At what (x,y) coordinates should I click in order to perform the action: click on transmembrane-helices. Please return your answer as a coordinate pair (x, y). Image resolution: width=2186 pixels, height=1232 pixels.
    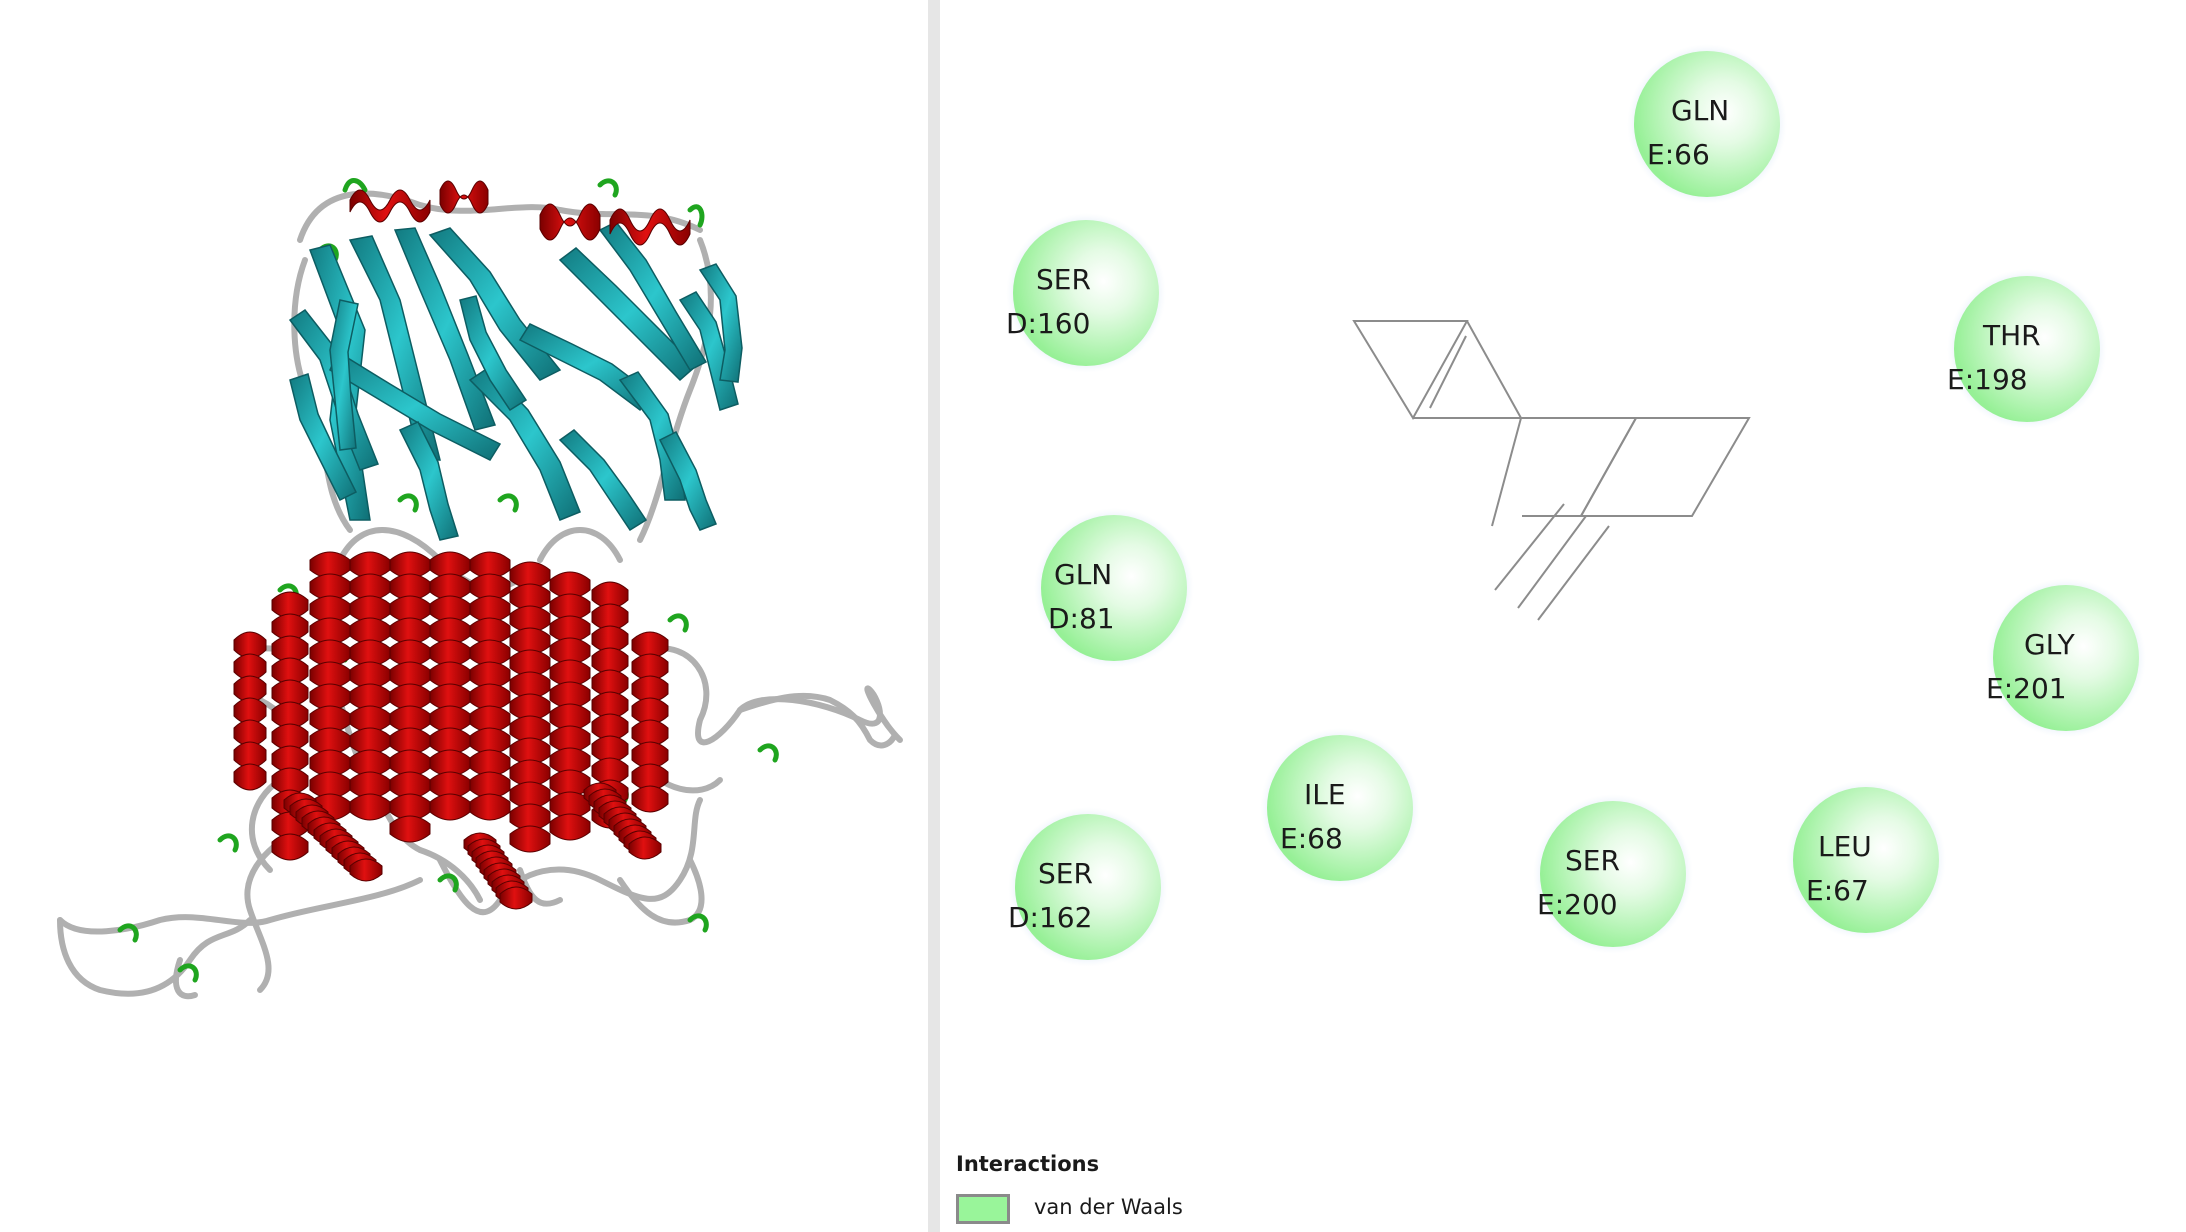
    Looking at the image, I should click on (451, 730).